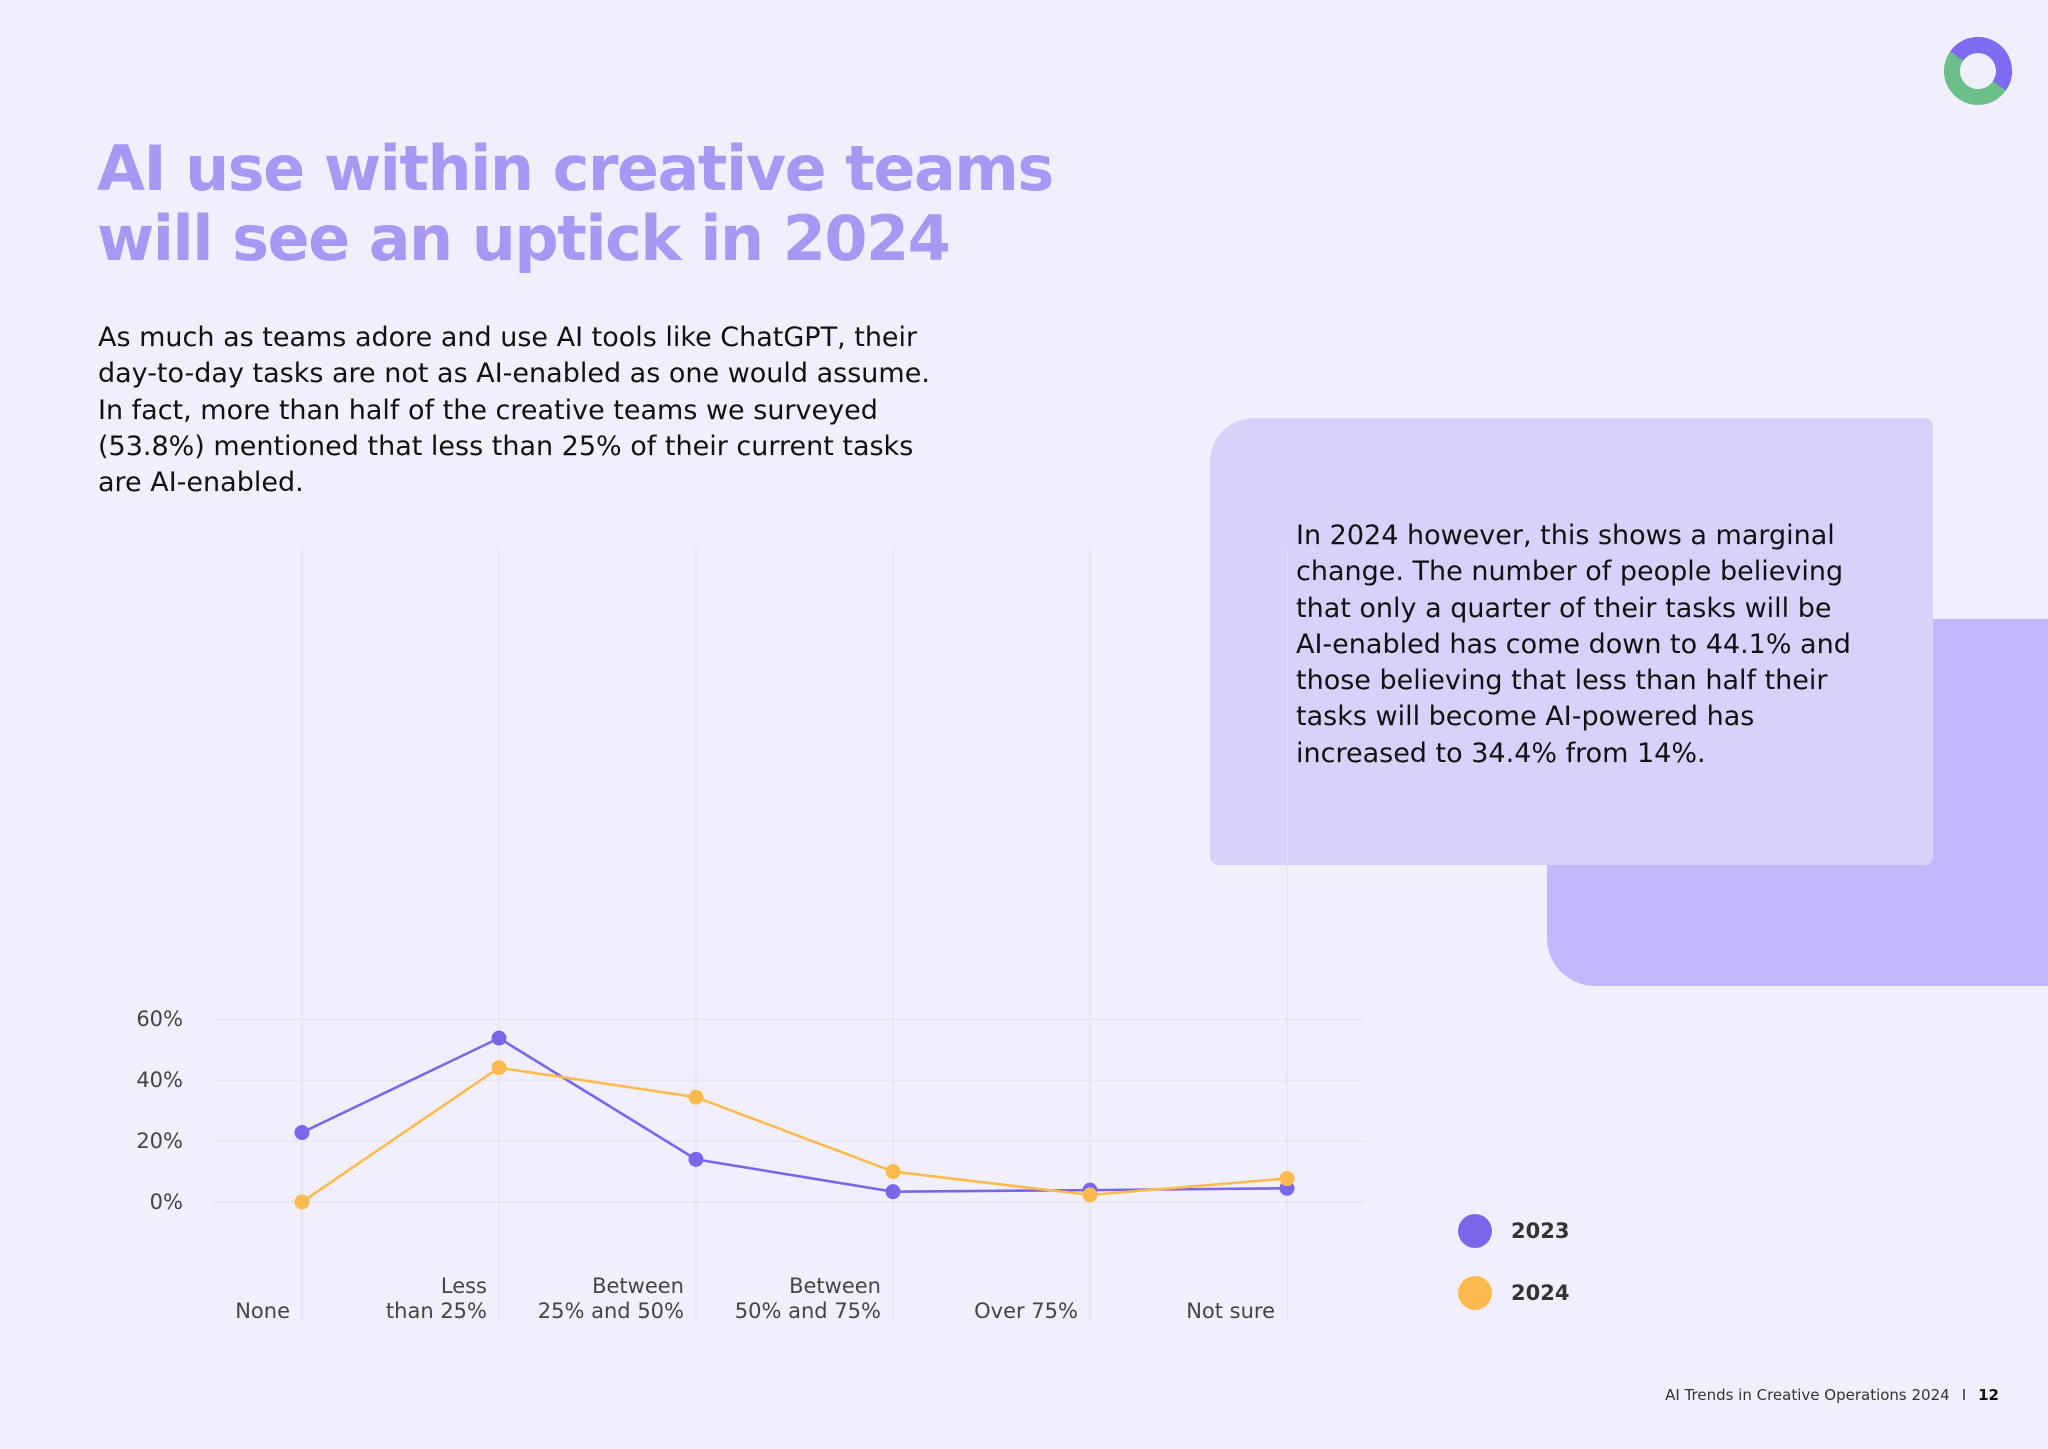 This screenshot has height=1449, width=2048. I want to click on callout-line: AI-enabled has come down to 44.1% and, so click(1573, 644).